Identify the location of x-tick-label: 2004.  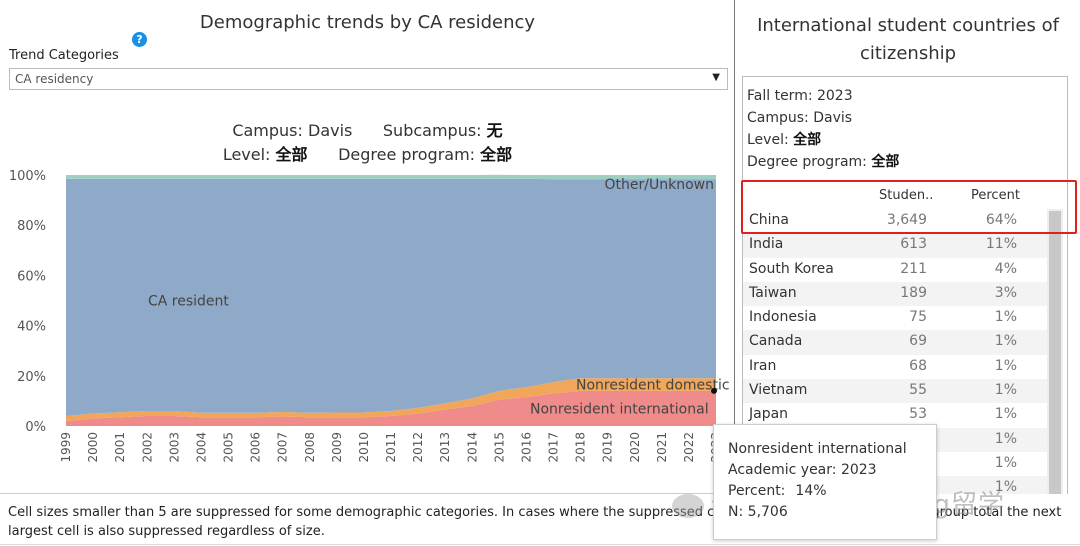
(201, 447).